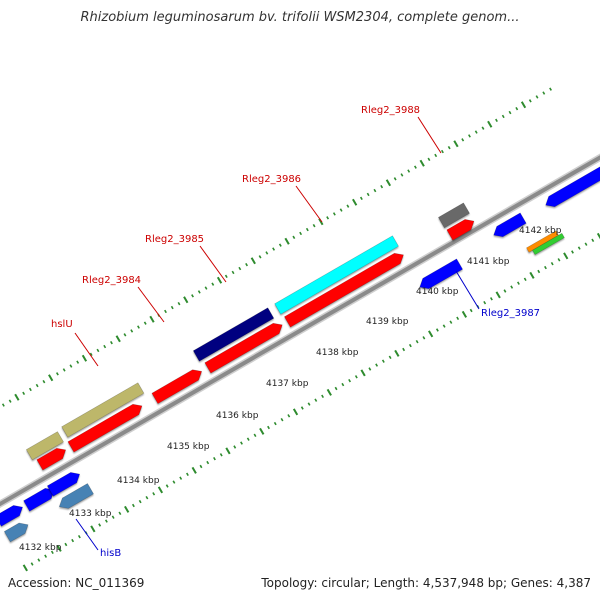  I want to click on scale-label: 4142 kbp, so click(540, 231).